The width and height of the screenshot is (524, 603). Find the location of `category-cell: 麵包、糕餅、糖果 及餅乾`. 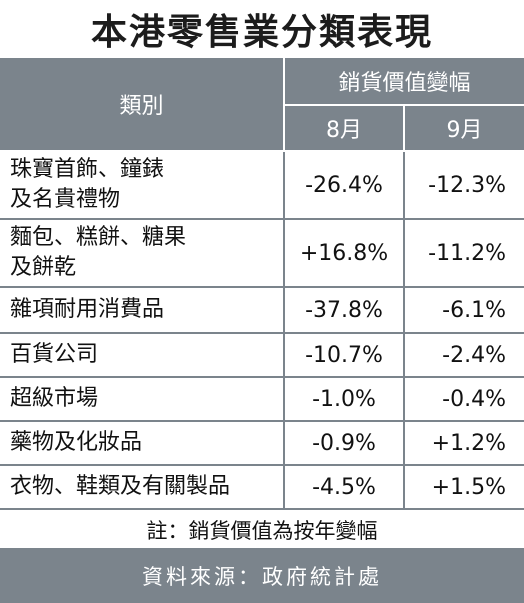

category-cell: 麵包、糕餅、糖果 及餅乾 is located at coordinates (142, 253).